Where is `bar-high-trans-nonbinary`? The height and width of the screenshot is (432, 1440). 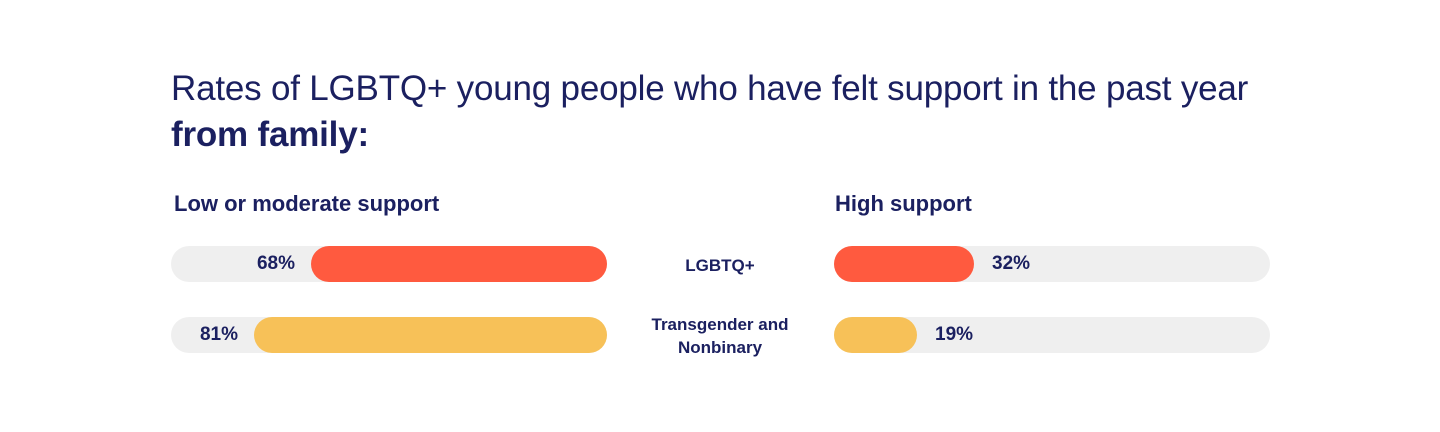 bar-high-trans-nonbinary is located at coordinates (875, 335).